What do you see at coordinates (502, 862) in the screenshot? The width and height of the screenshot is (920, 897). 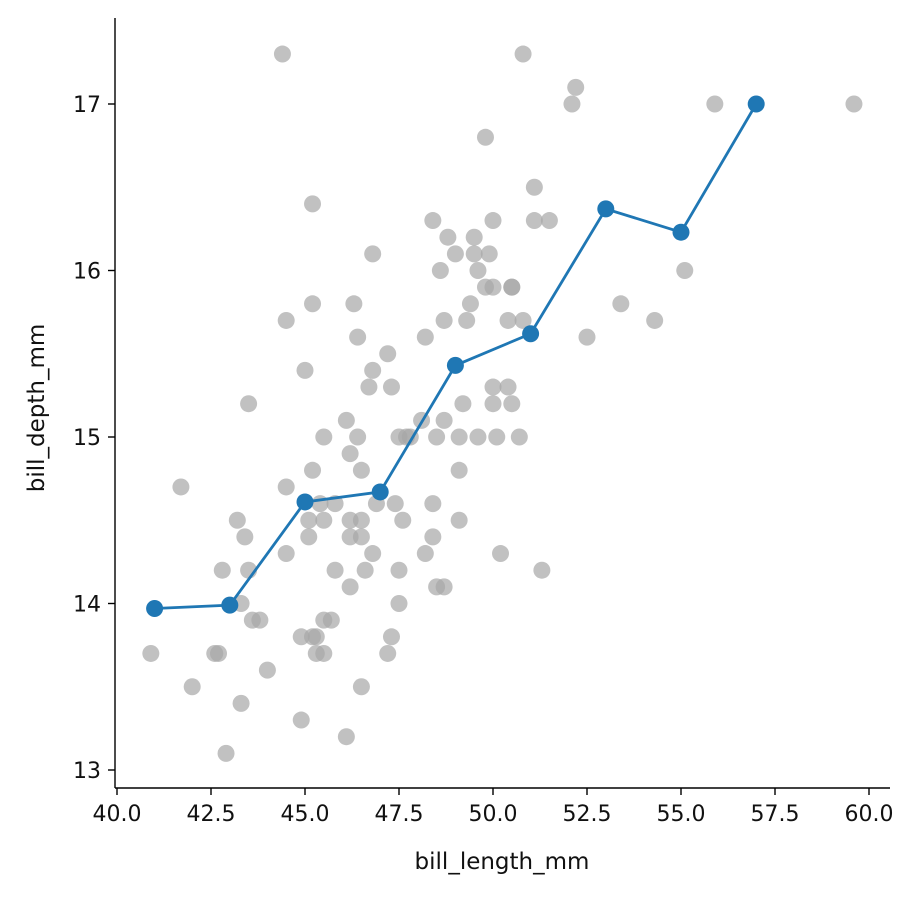 I see `x-axis-label: bill_length_mm` at bounding box center [502, 862].